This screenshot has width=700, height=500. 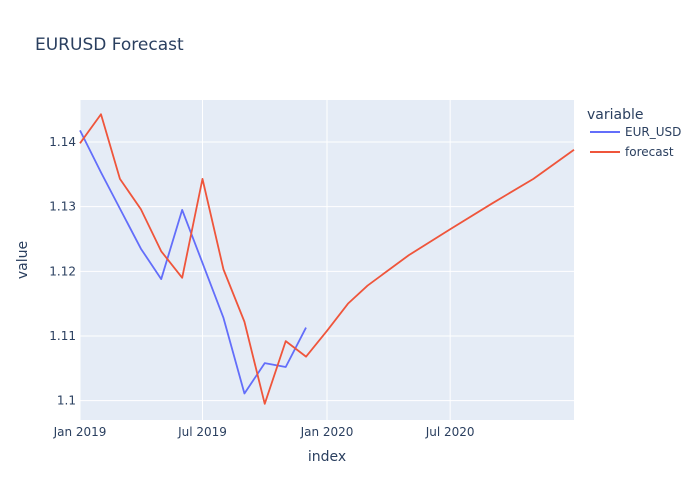 What do you see at coordinates (450, 432) in the screenshot?
I see `x-tick-label: Jul 2020` at bounding box center [450, 432].